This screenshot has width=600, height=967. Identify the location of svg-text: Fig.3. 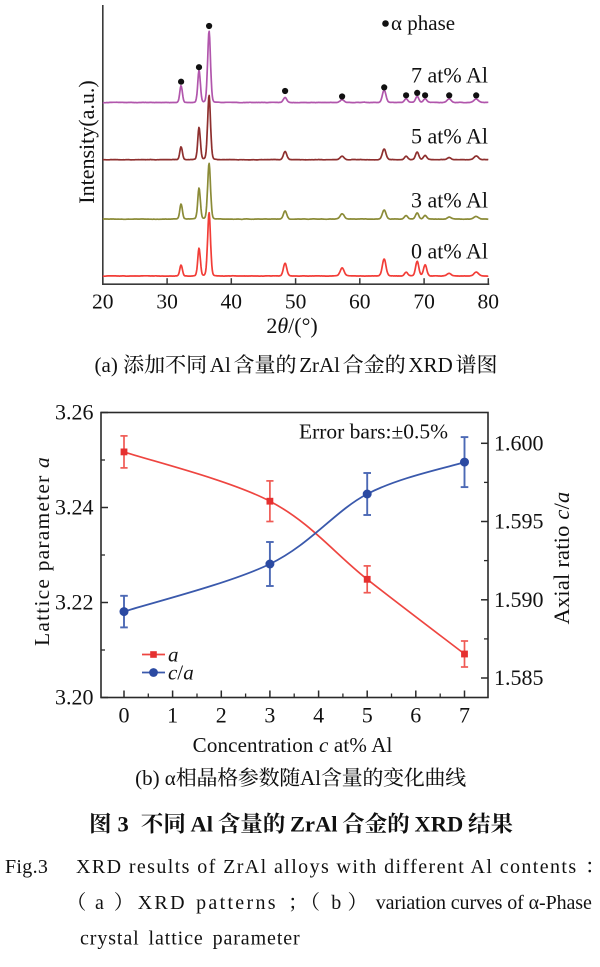
(26, 867).